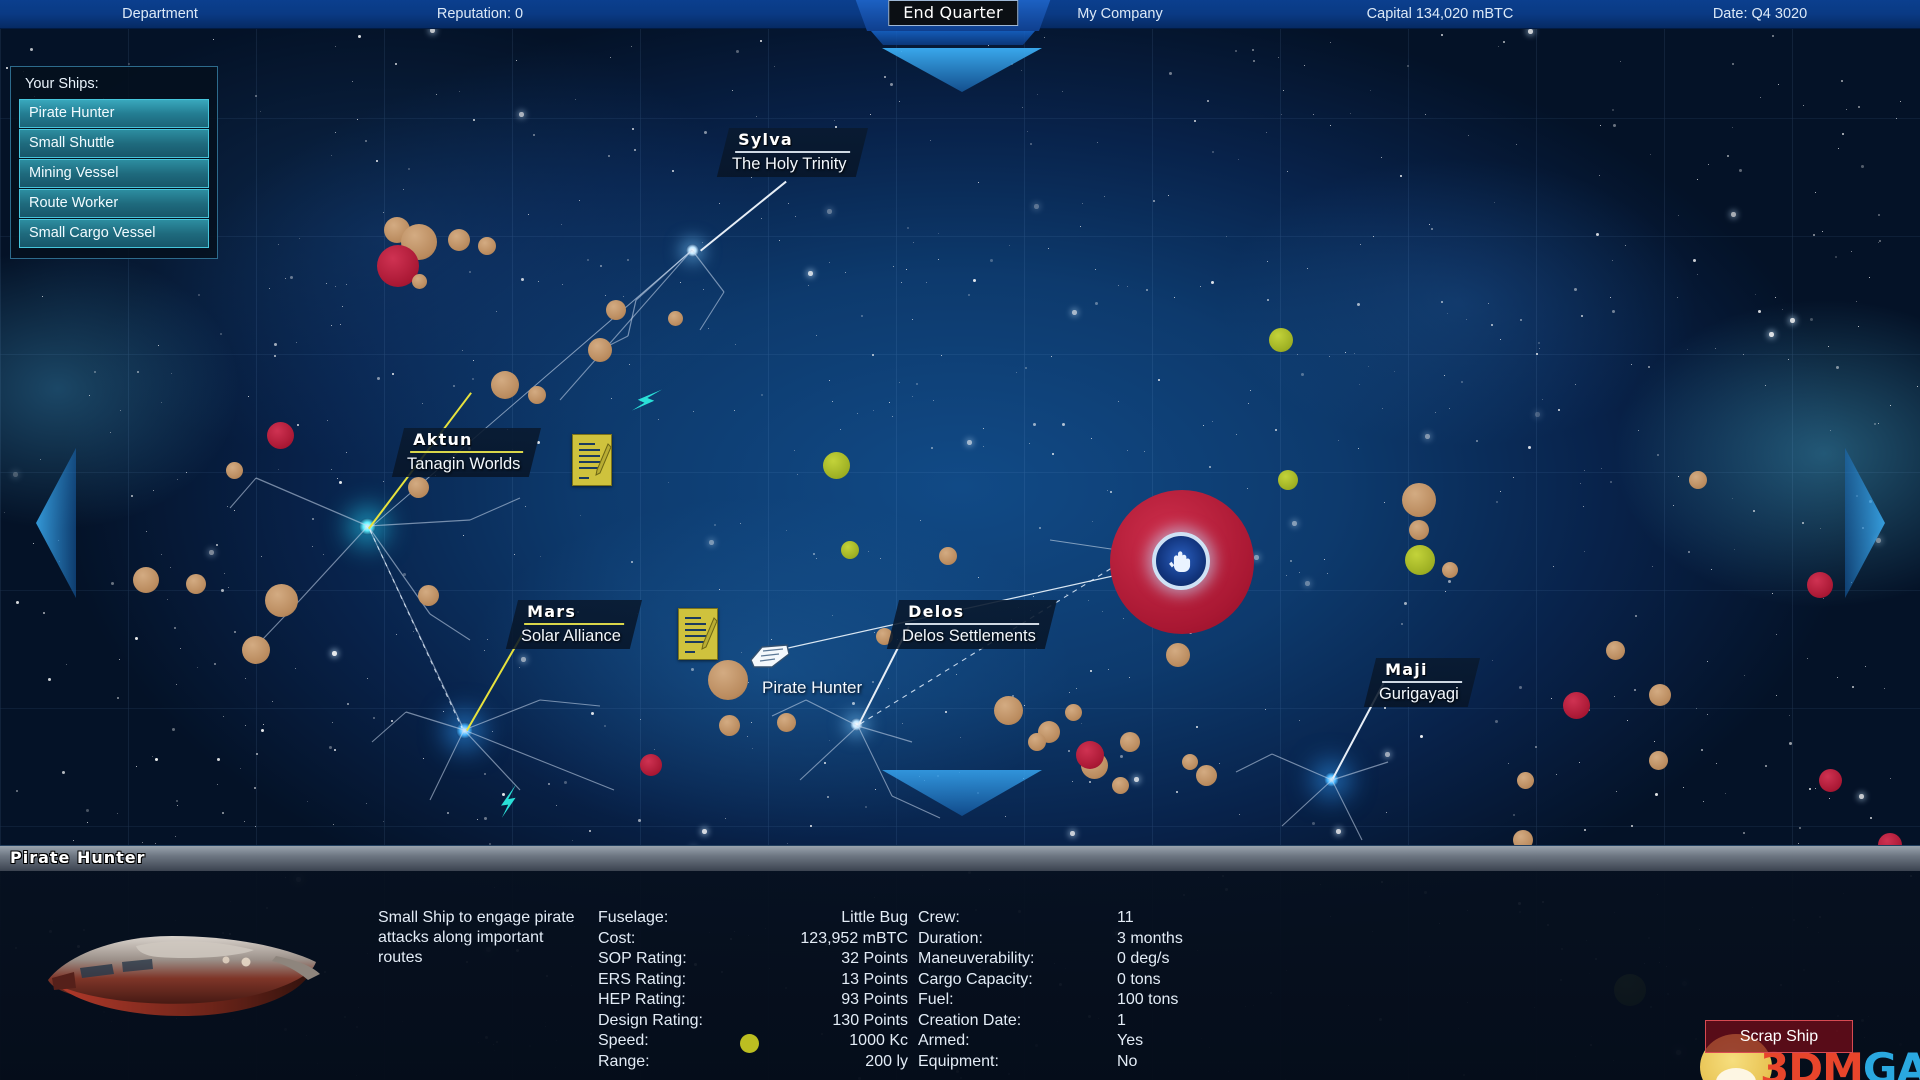  Describe the element at coordinates (971, 624) in the screenshot. I see `system-label-delos: Delos Delos Settlements` at that location.